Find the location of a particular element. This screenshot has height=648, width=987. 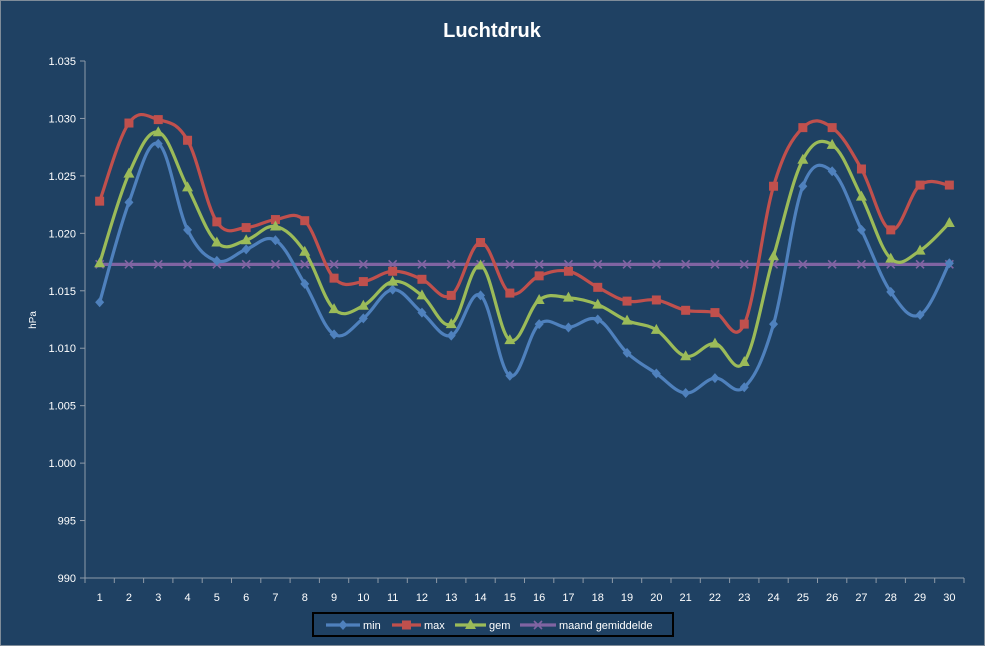

x-tick-label: 10 is located at coordinates (363, 598).